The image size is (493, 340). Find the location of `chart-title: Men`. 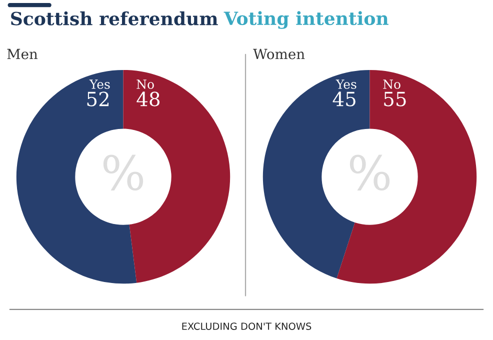

chart-title: Men is located at coordinates (22, 54).